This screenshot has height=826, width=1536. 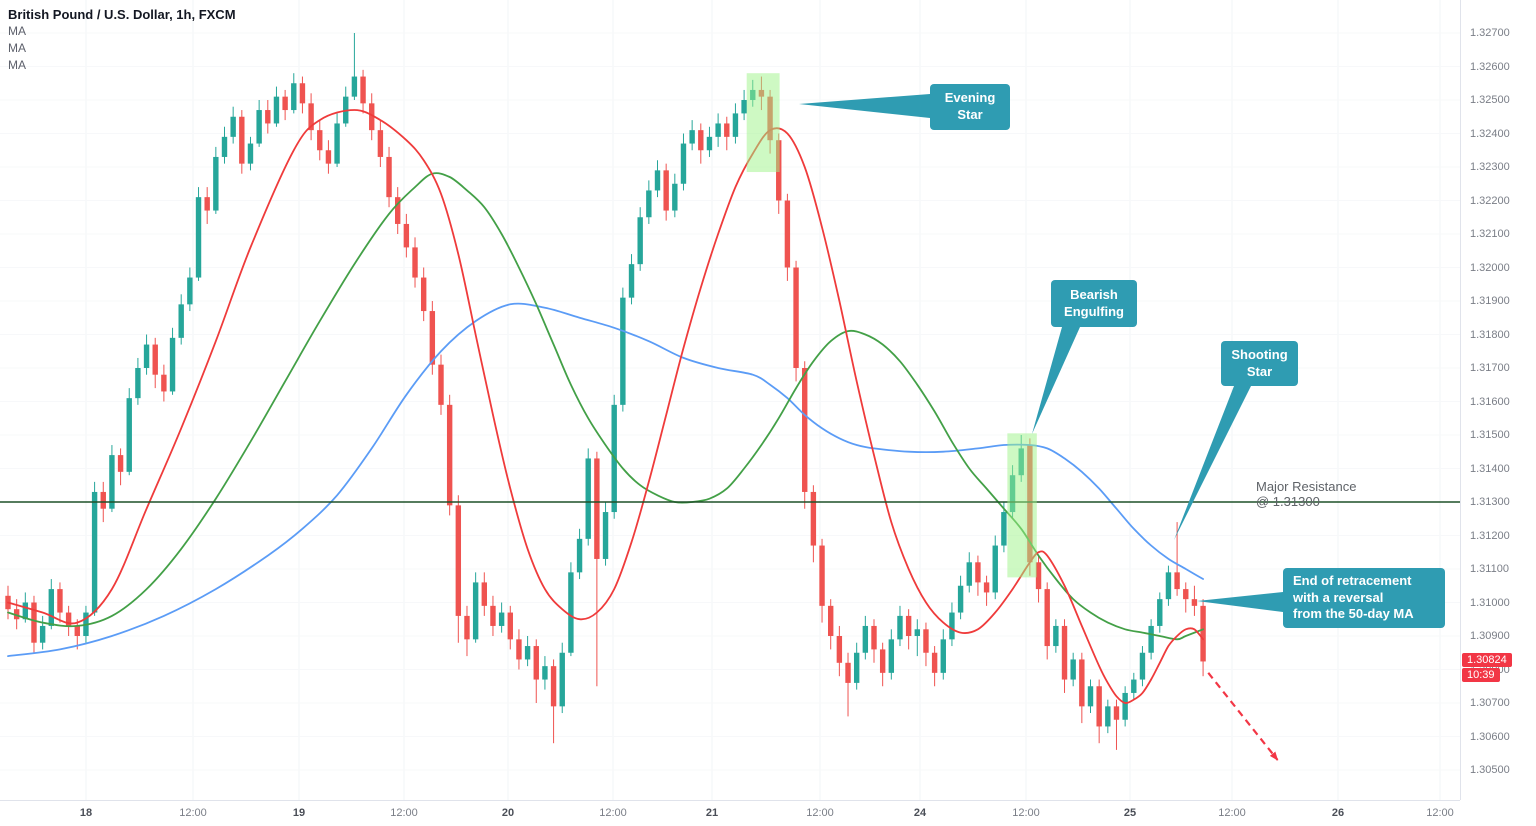 I want to click on resistance-label: Major Resistance @ 1.31300, so click(x=1306, y=494).